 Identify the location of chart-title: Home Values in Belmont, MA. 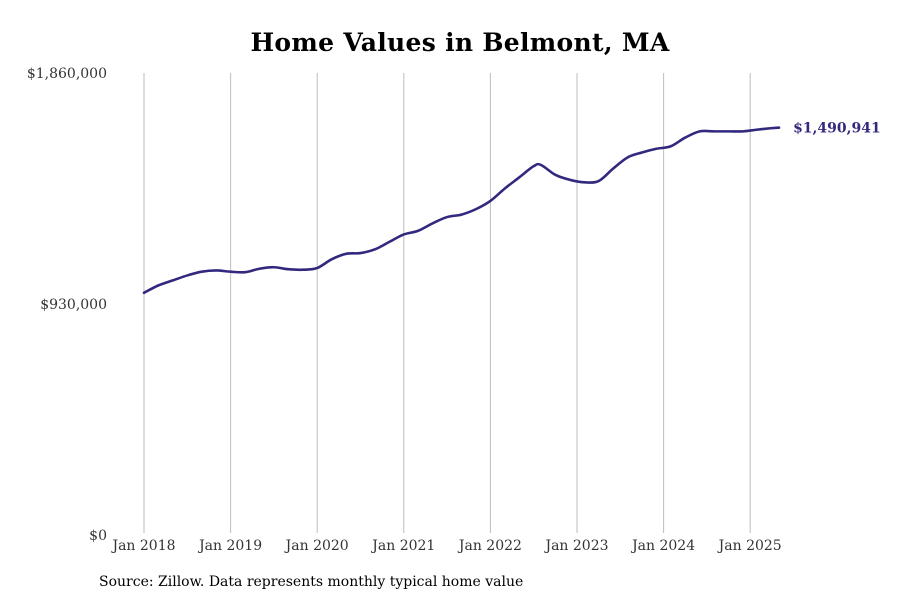
(460, 42).